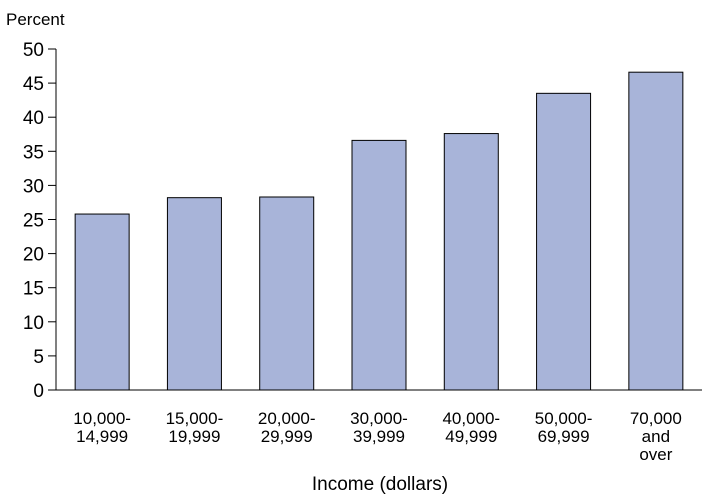  Describe the element at coordinates (564, 436) in the screenshot. I see `x-tick-label: 69,999` at that location.